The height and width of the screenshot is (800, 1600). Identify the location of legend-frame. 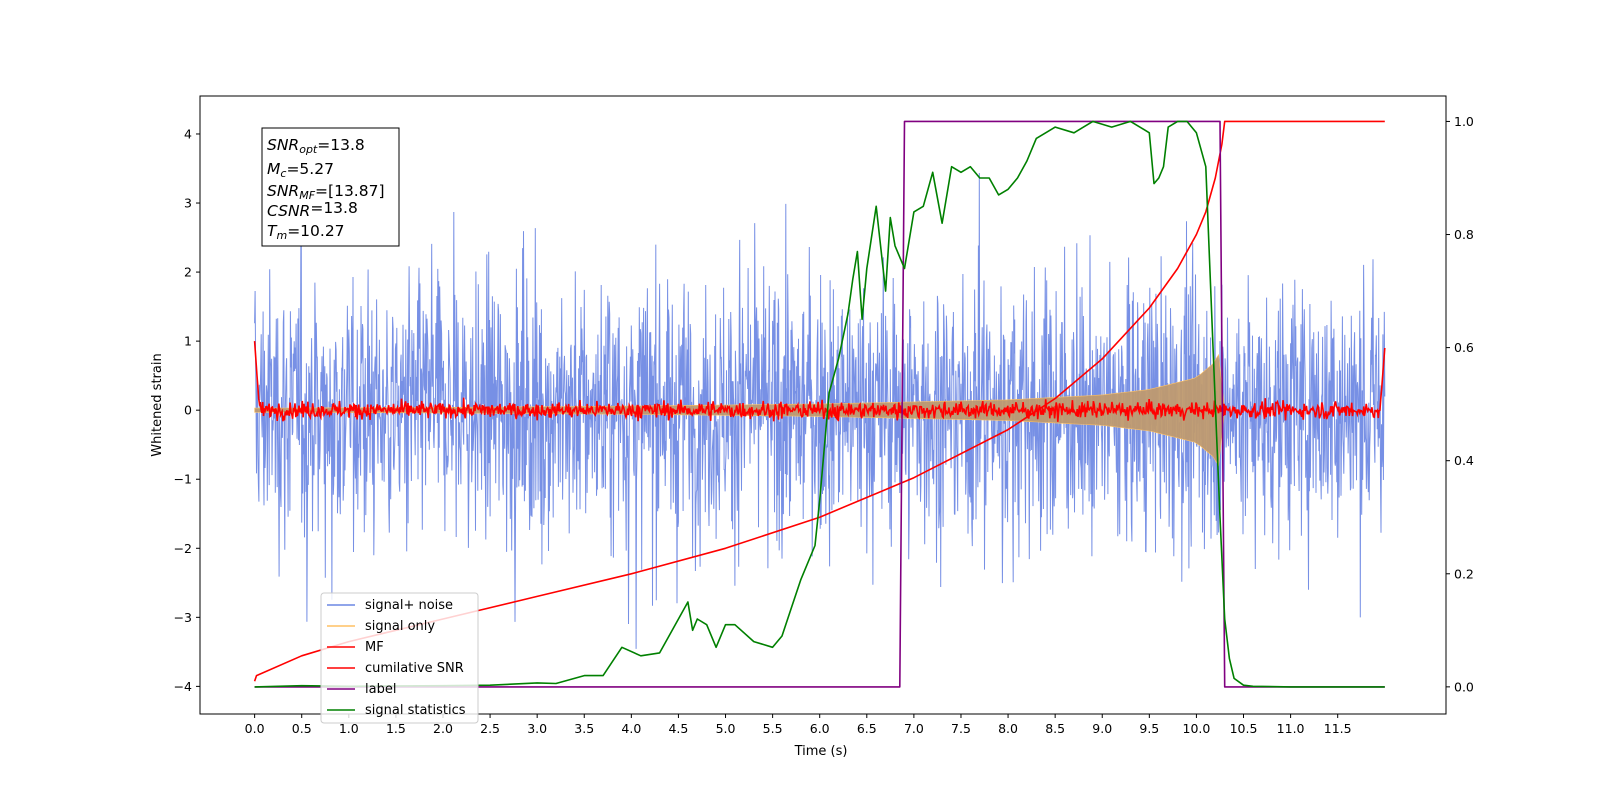
(399, 658).